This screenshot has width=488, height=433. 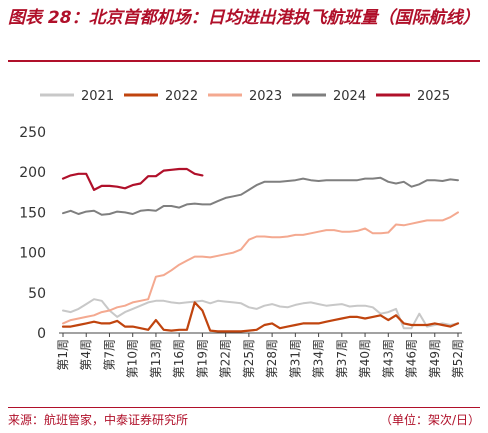 I want to click on x-tick-label: 第13周, so click(x=156, y=358).